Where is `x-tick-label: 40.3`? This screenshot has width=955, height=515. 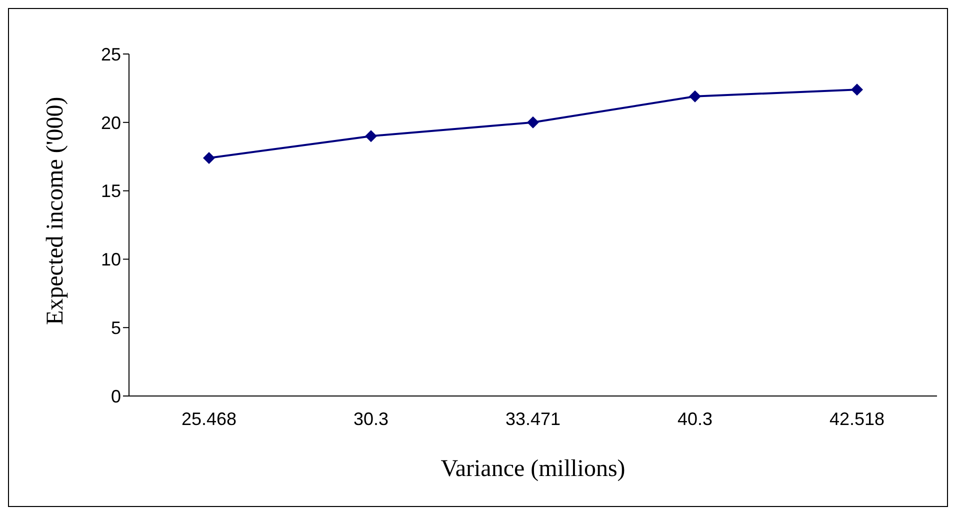 x-tick-label: 40.3 is located at coordinates (695, 418).